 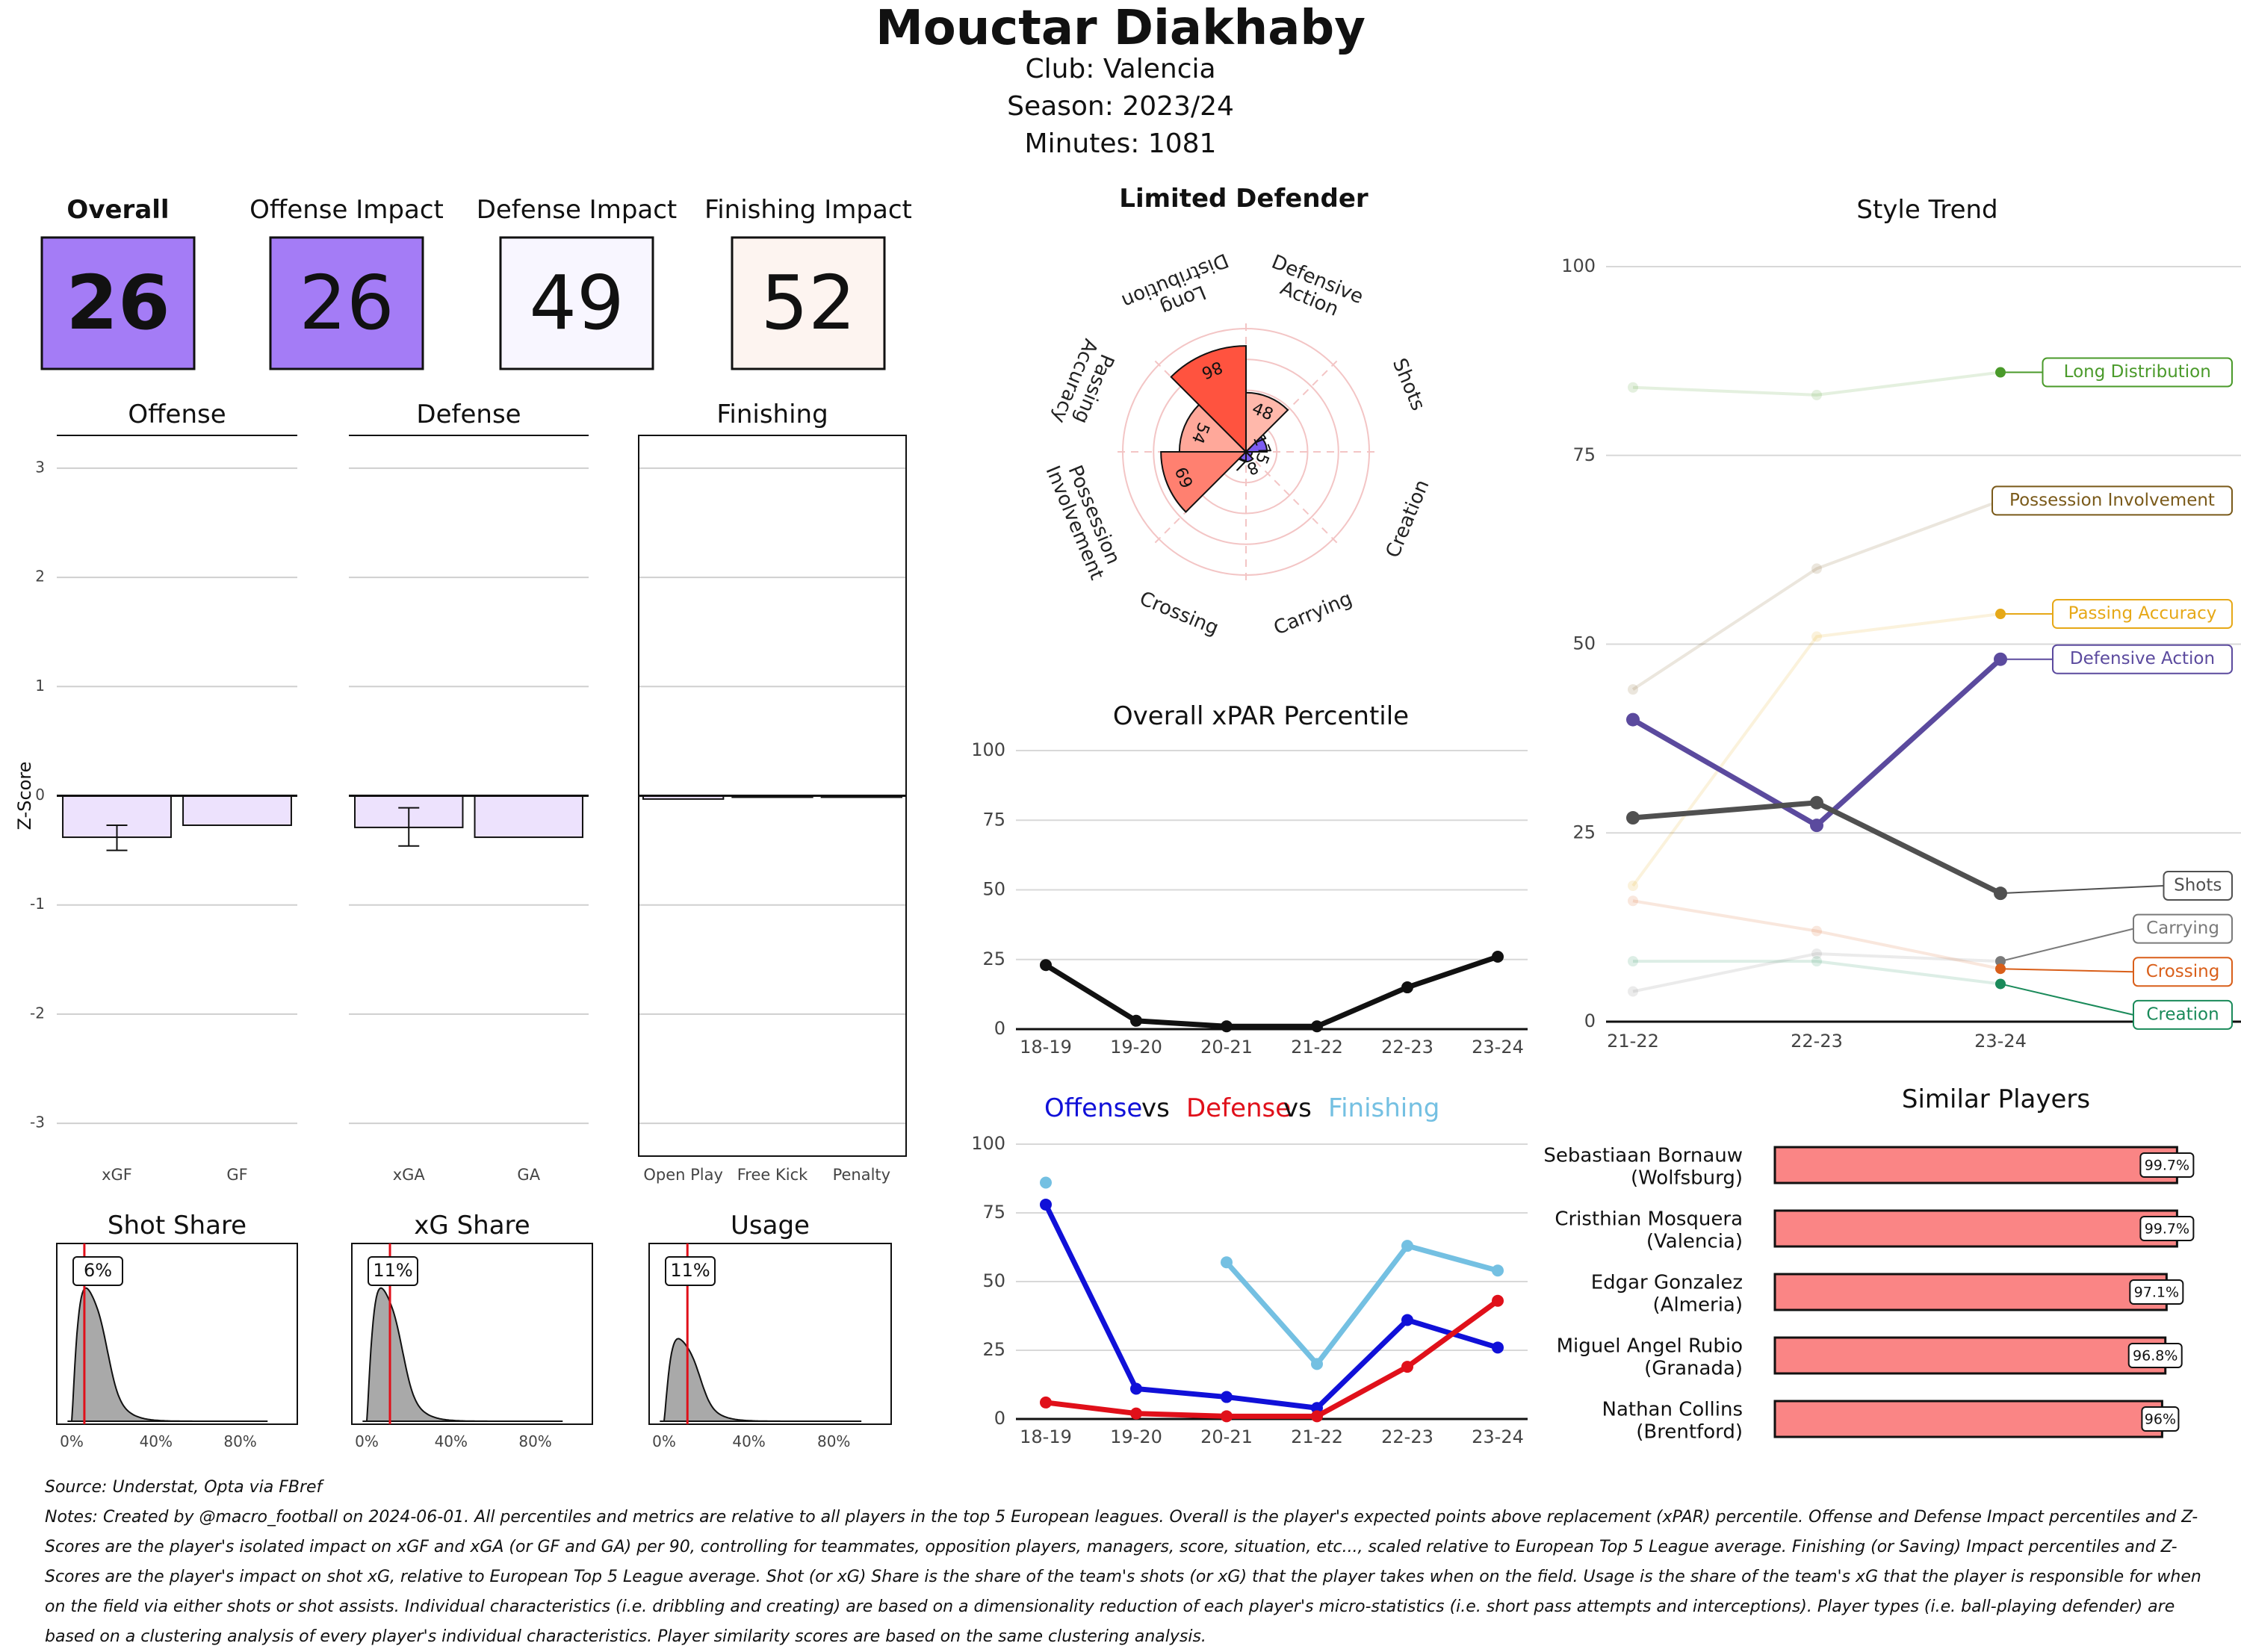 I want to click on ofd-category-label: 21-22, so click(x=1317, y=1436).